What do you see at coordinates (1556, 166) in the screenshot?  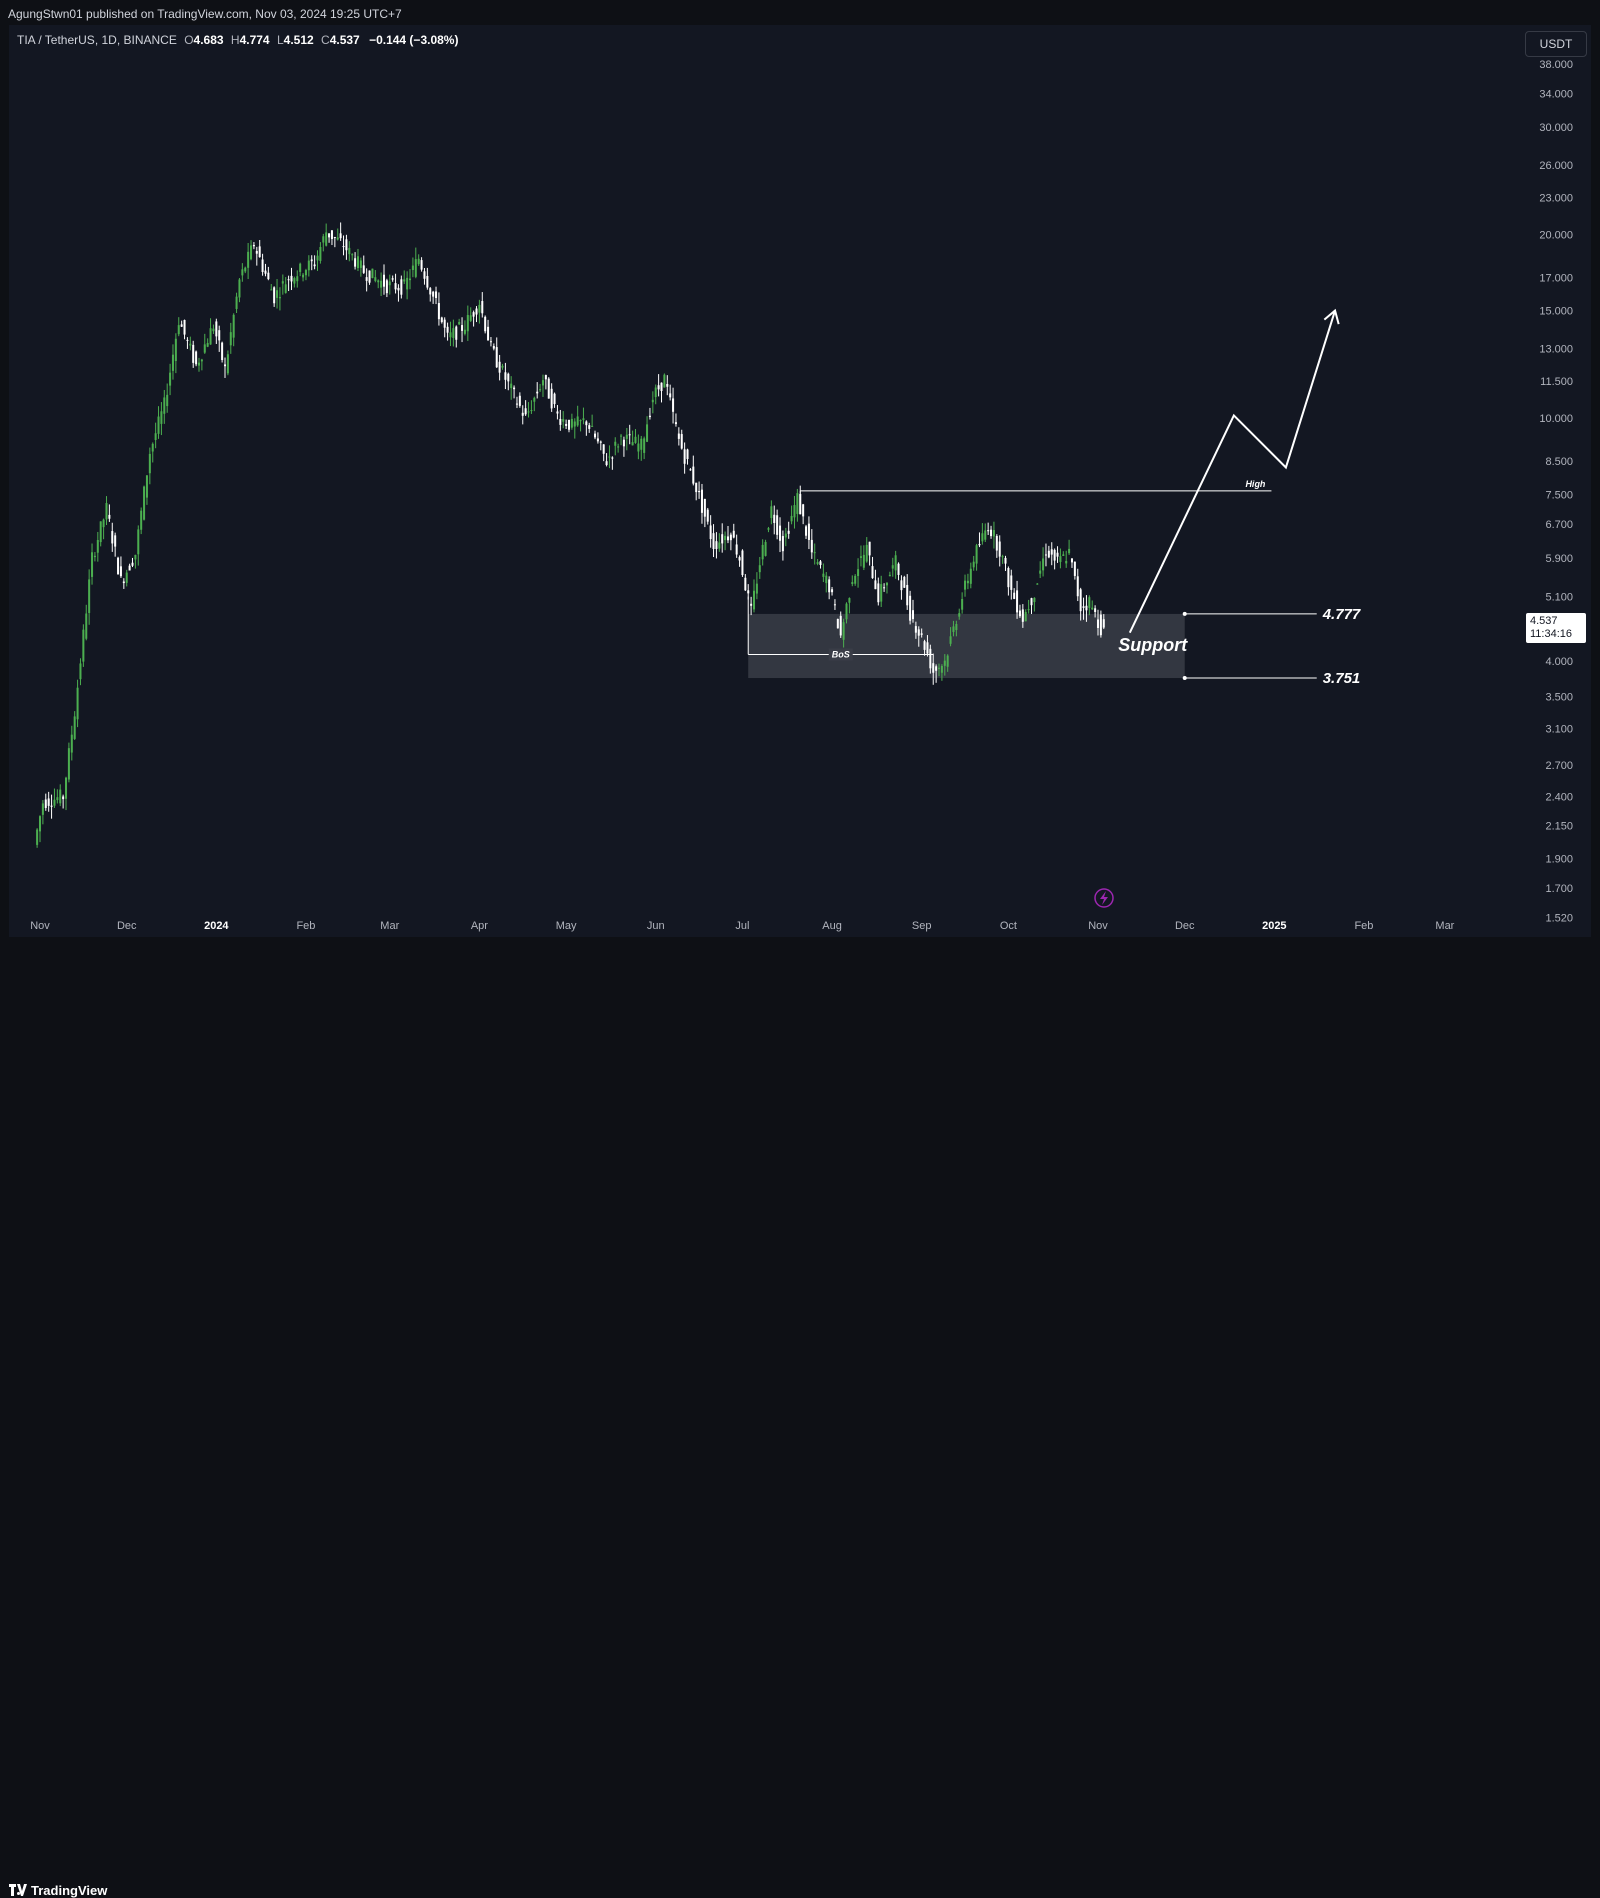 I see `price-tick-label: 26.000` at bounding box center [1556, 166].